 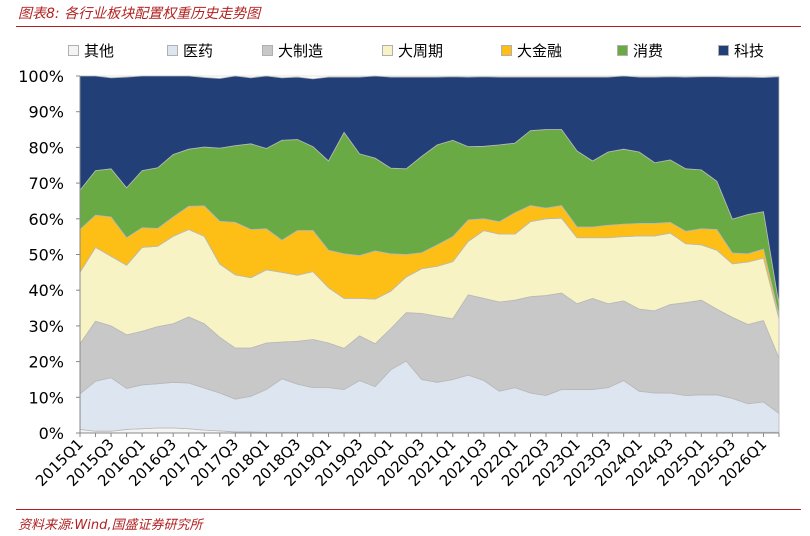 I want to click on source-note: 资料来源:Wind,国盛证券研究所, so click(x=110, y=525).